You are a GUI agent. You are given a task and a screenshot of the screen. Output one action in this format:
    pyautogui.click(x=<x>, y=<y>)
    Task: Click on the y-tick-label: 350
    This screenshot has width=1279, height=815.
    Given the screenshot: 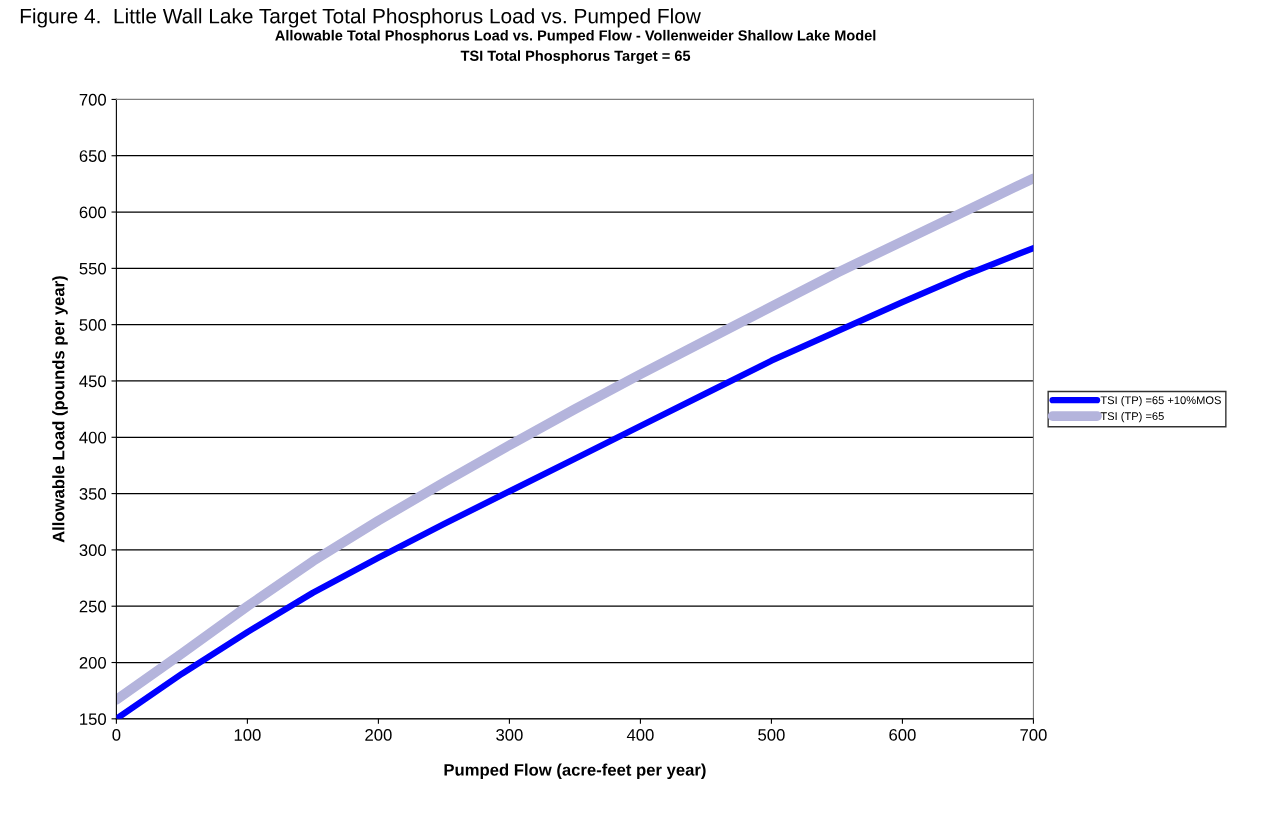 What is the action you would take?
    pyautogui.click(x=93, y=493)
    